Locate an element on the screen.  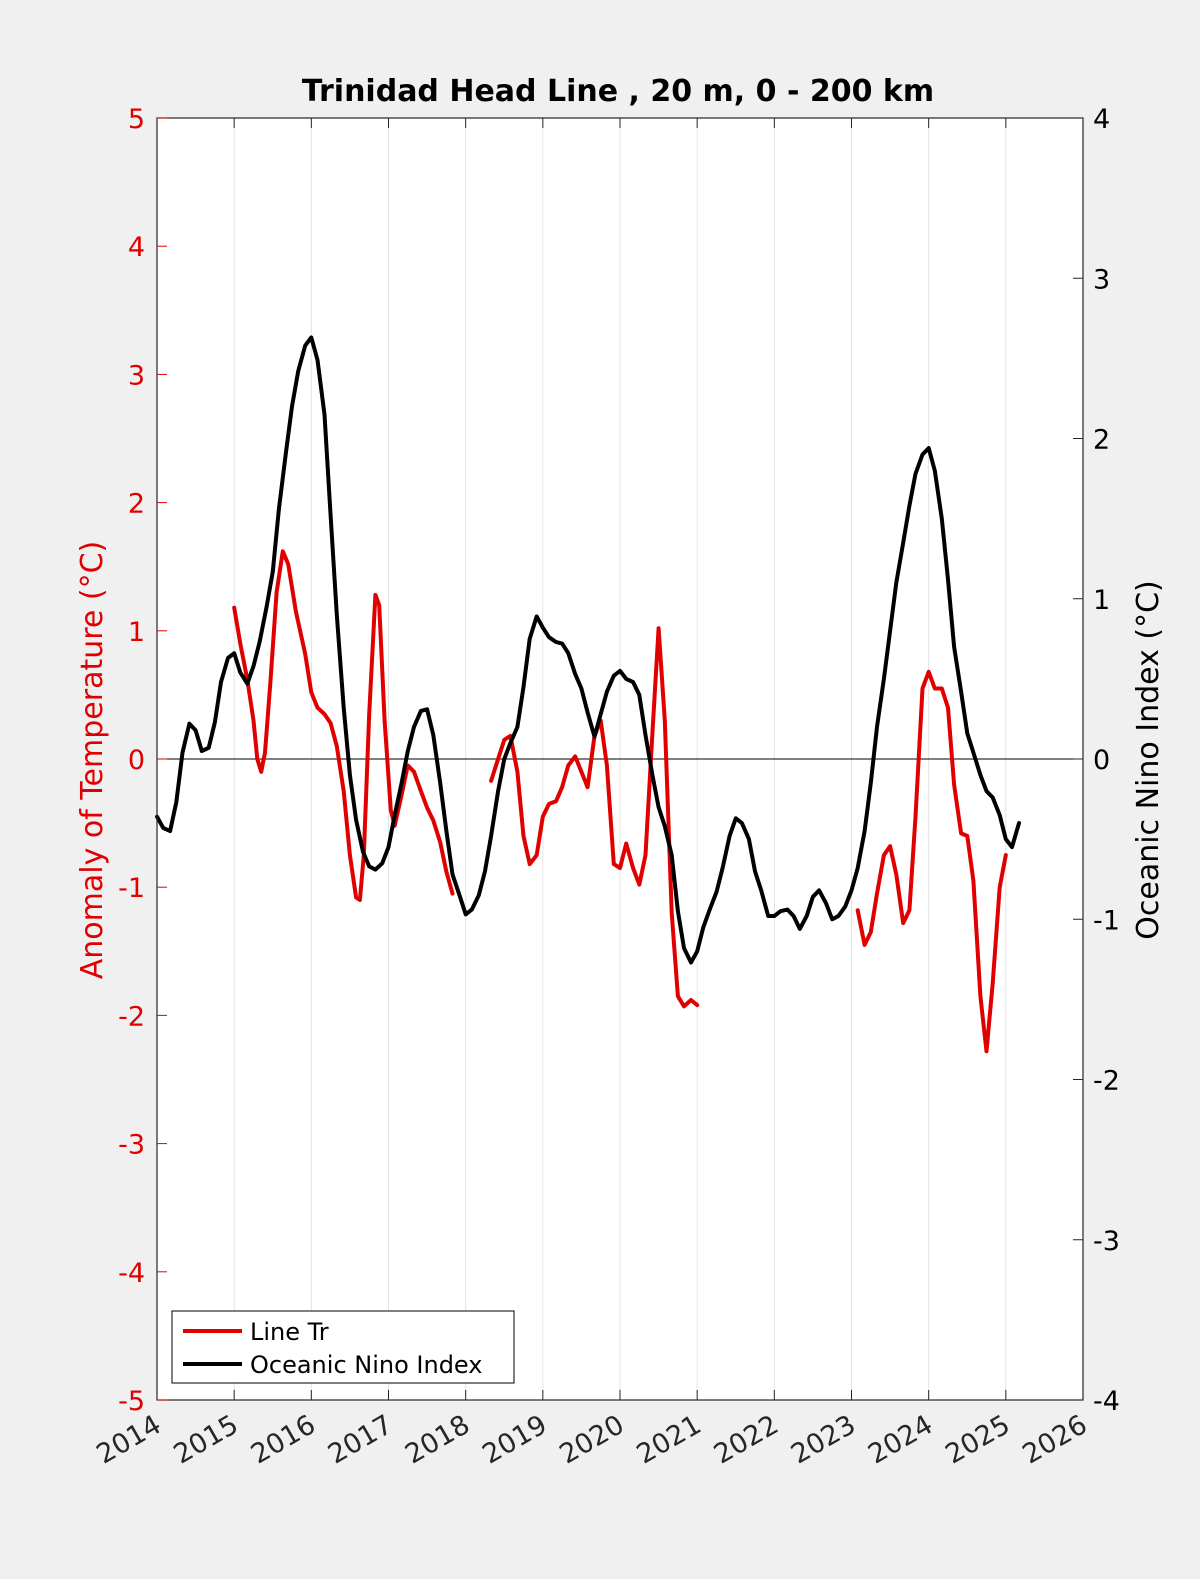
y-tick-label-left: -3 is located at coordinates (131, 1145).